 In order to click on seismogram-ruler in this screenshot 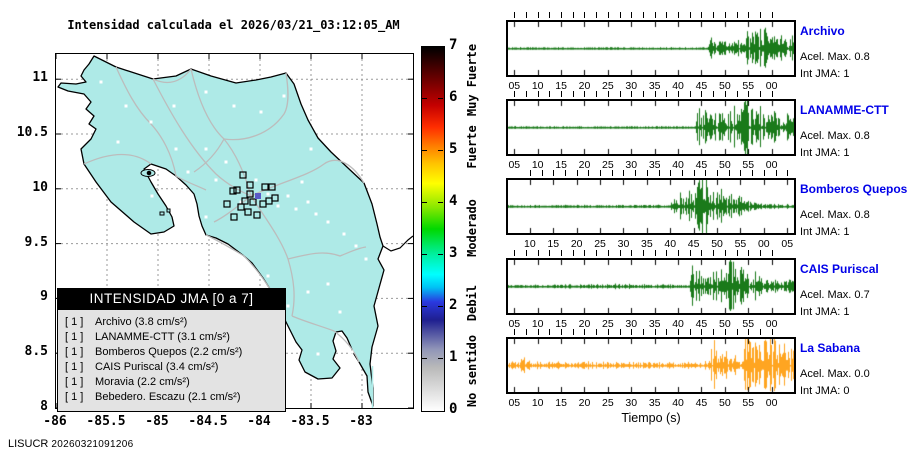, I will do `click(651, 172)`.